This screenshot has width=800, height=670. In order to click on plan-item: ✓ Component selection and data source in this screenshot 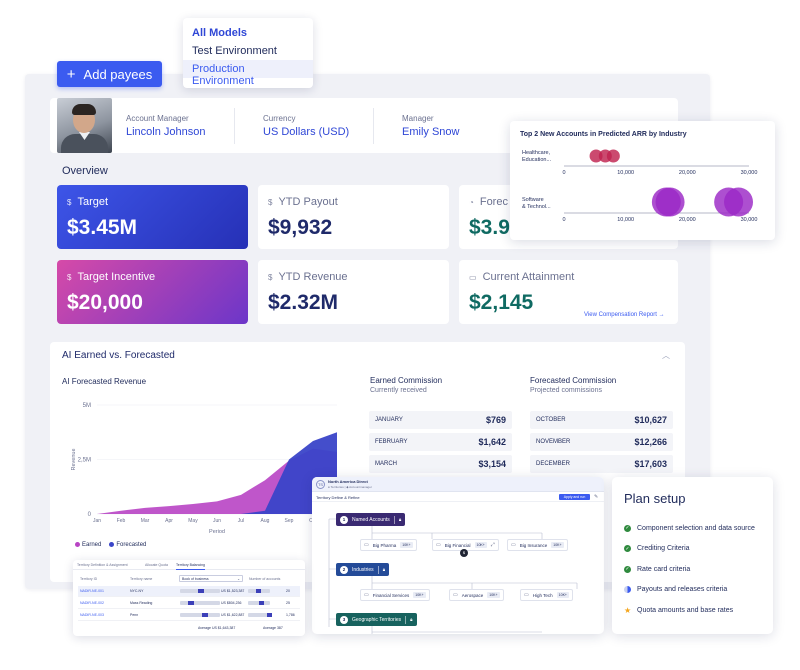, I will do `click(689, 528)`.